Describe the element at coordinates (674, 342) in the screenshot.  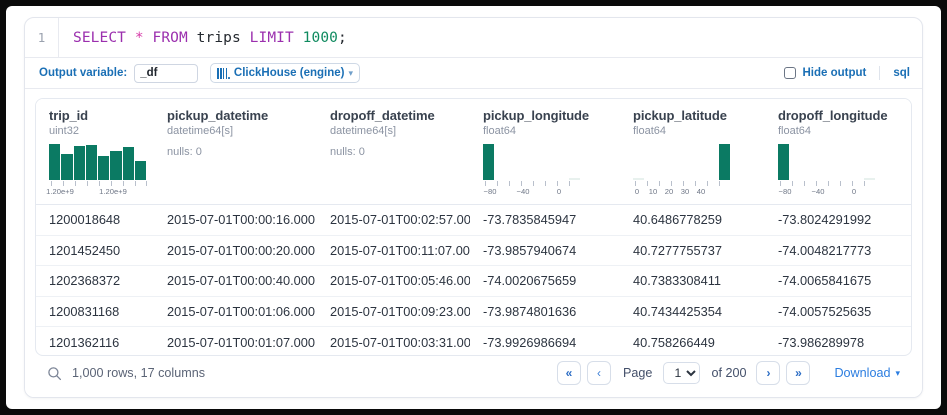
I see `table-cell: 40.758266449` at that location.